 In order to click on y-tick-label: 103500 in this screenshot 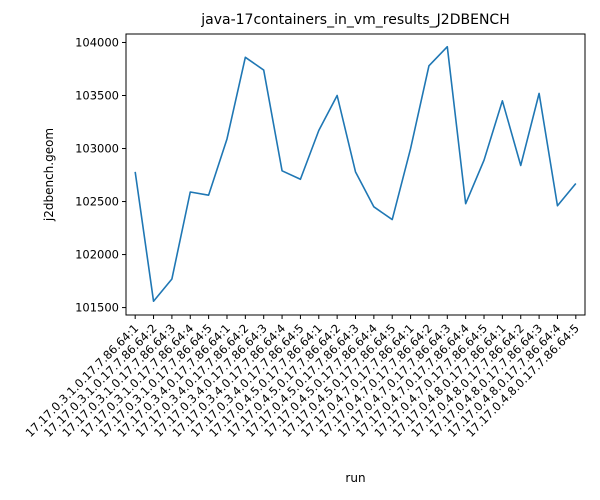, I will do `click(97, 96)`.